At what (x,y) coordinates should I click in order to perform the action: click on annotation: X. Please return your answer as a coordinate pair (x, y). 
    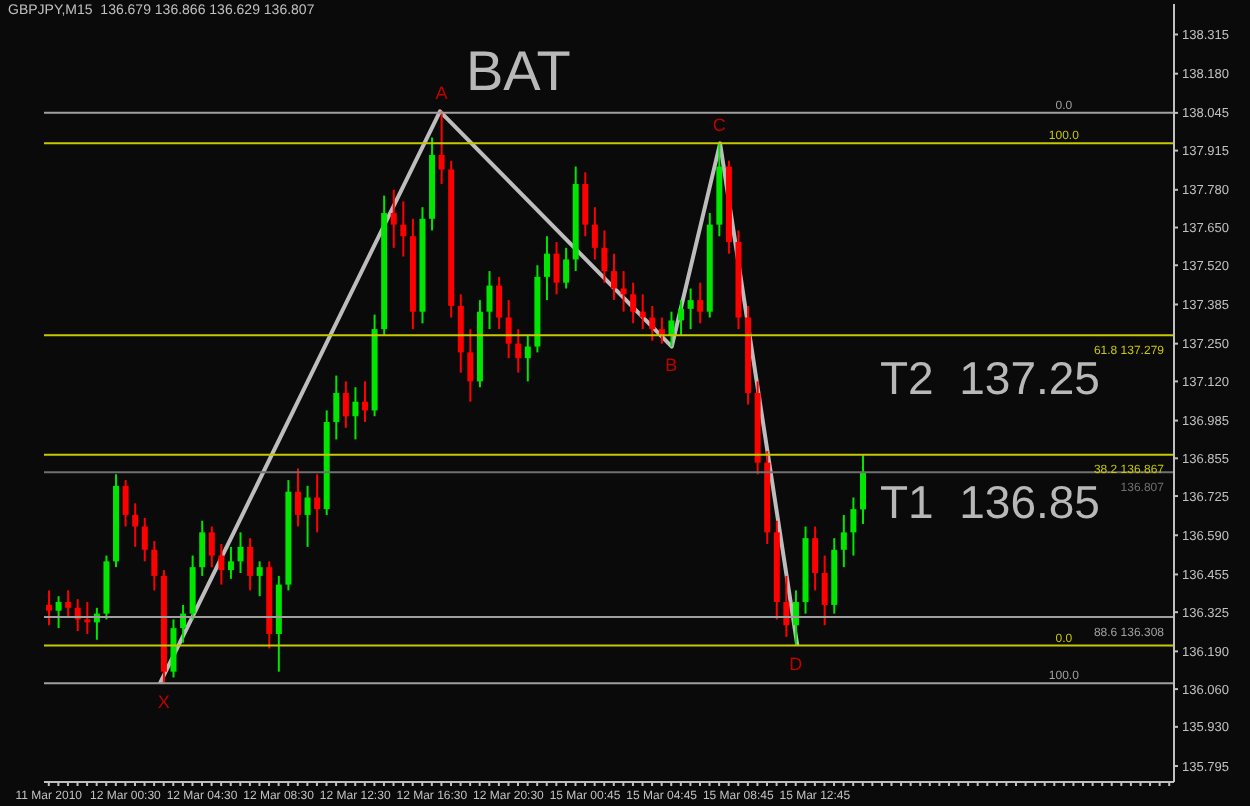
    Looking at the image, I should click on (163, 702).